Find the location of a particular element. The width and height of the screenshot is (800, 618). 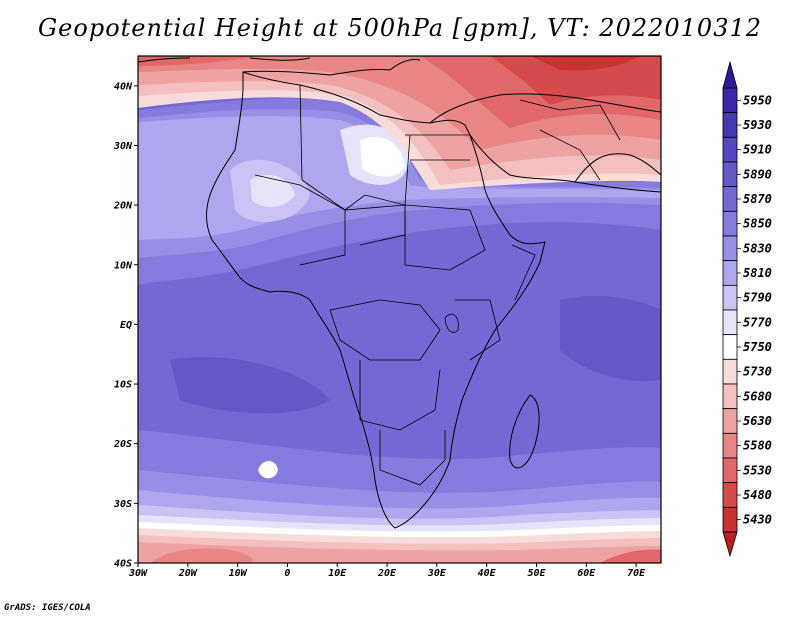

colorbar-label: 5480 is located at coordinates (757, 495).